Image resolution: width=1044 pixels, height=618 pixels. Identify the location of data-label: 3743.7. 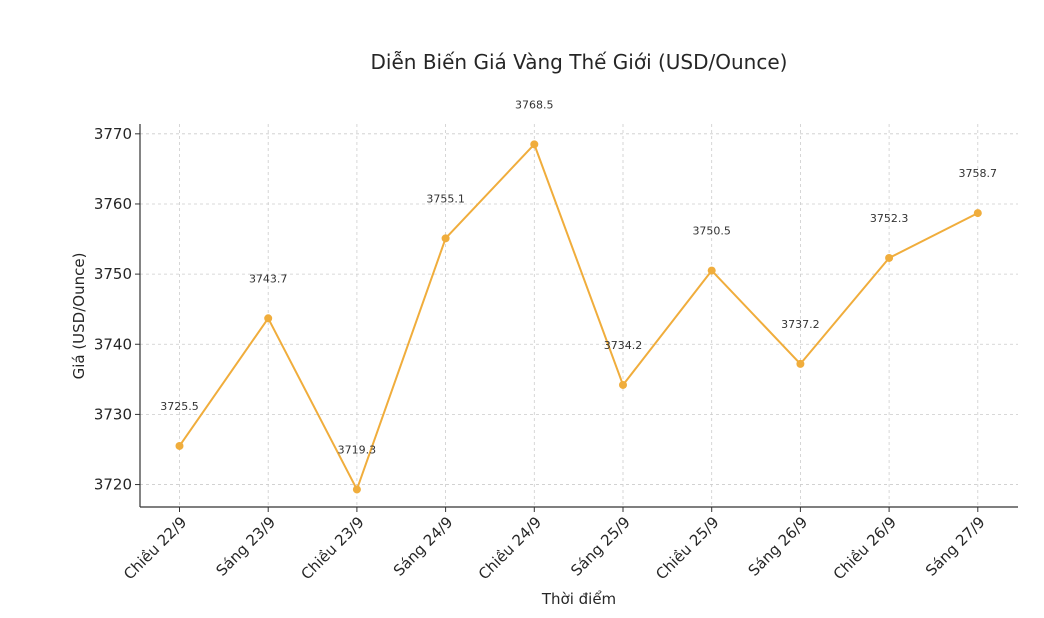
(268, 278).